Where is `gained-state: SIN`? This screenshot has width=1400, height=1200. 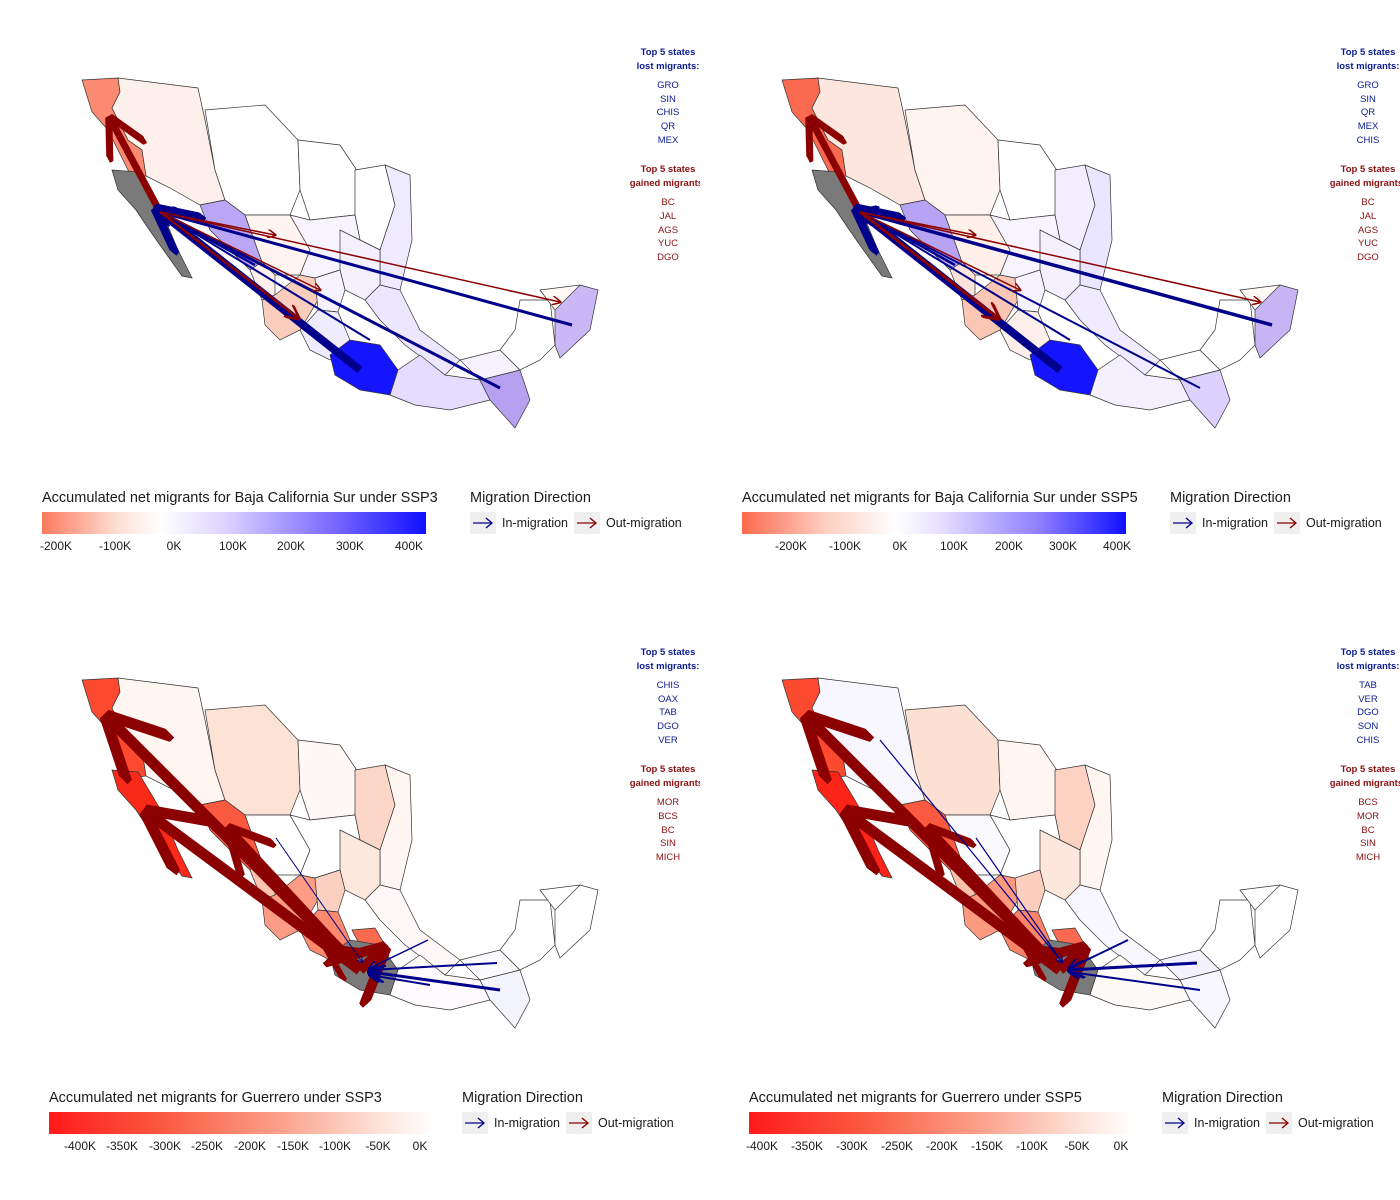 gained-state: SIN is located at coordinates (1368, 844).